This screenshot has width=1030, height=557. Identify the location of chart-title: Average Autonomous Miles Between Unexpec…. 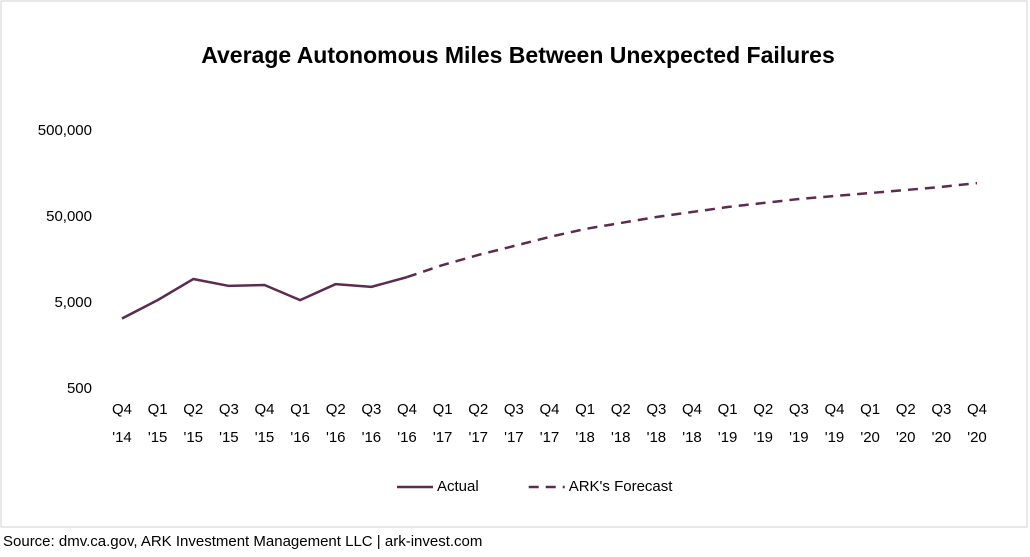
(518, 55).